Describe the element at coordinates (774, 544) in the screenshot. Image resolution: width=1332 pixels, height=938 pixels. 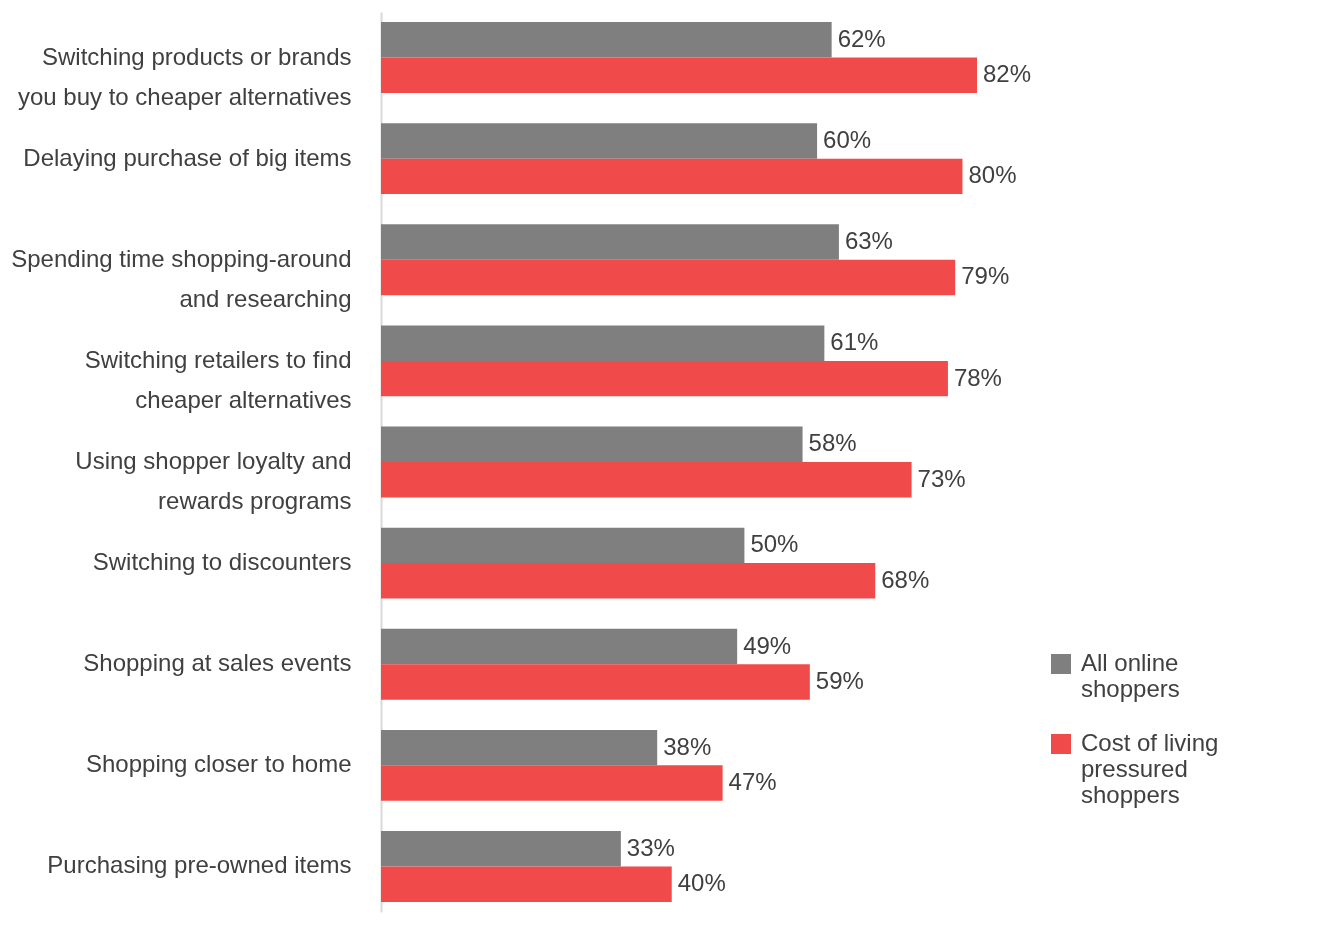
I see `data-label: 50%` at that location.